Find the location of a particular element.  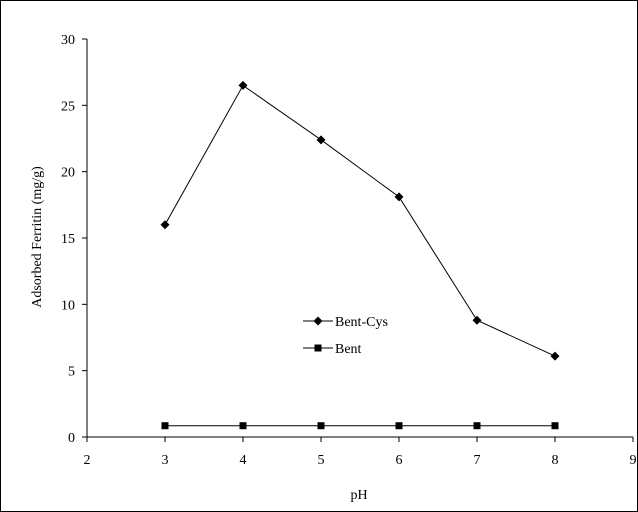

x-tick-label: 6 is located at coordinates (399, 460).